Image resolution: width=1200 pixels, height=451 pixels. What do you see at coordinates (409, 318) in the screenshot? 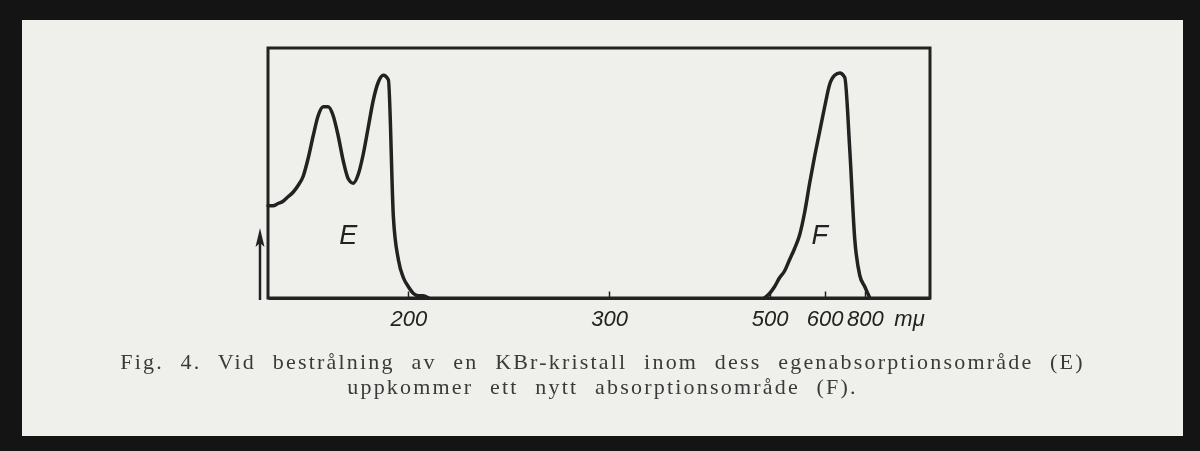
I see `x-tick-label: 200` at bounding box center [409, 318].